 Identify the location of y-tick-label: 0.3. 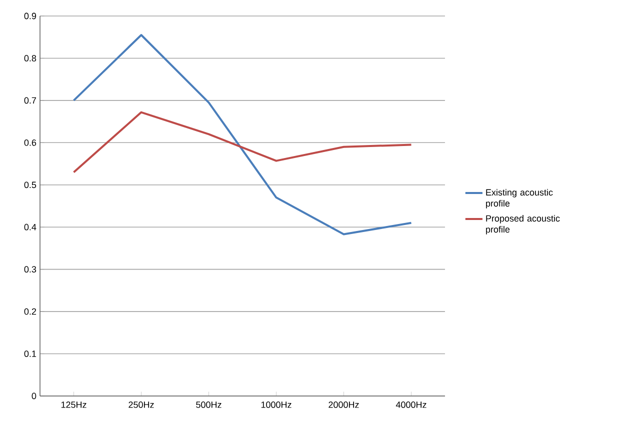
(30, 269).